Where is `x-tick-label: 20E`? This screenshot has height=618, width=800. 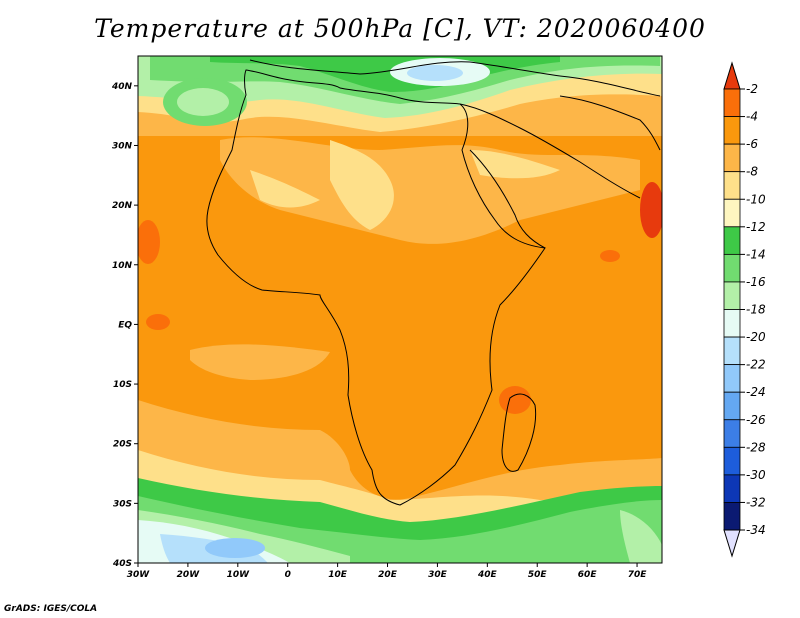 x-tick-label: 20E is located at coordinates (388, 575).